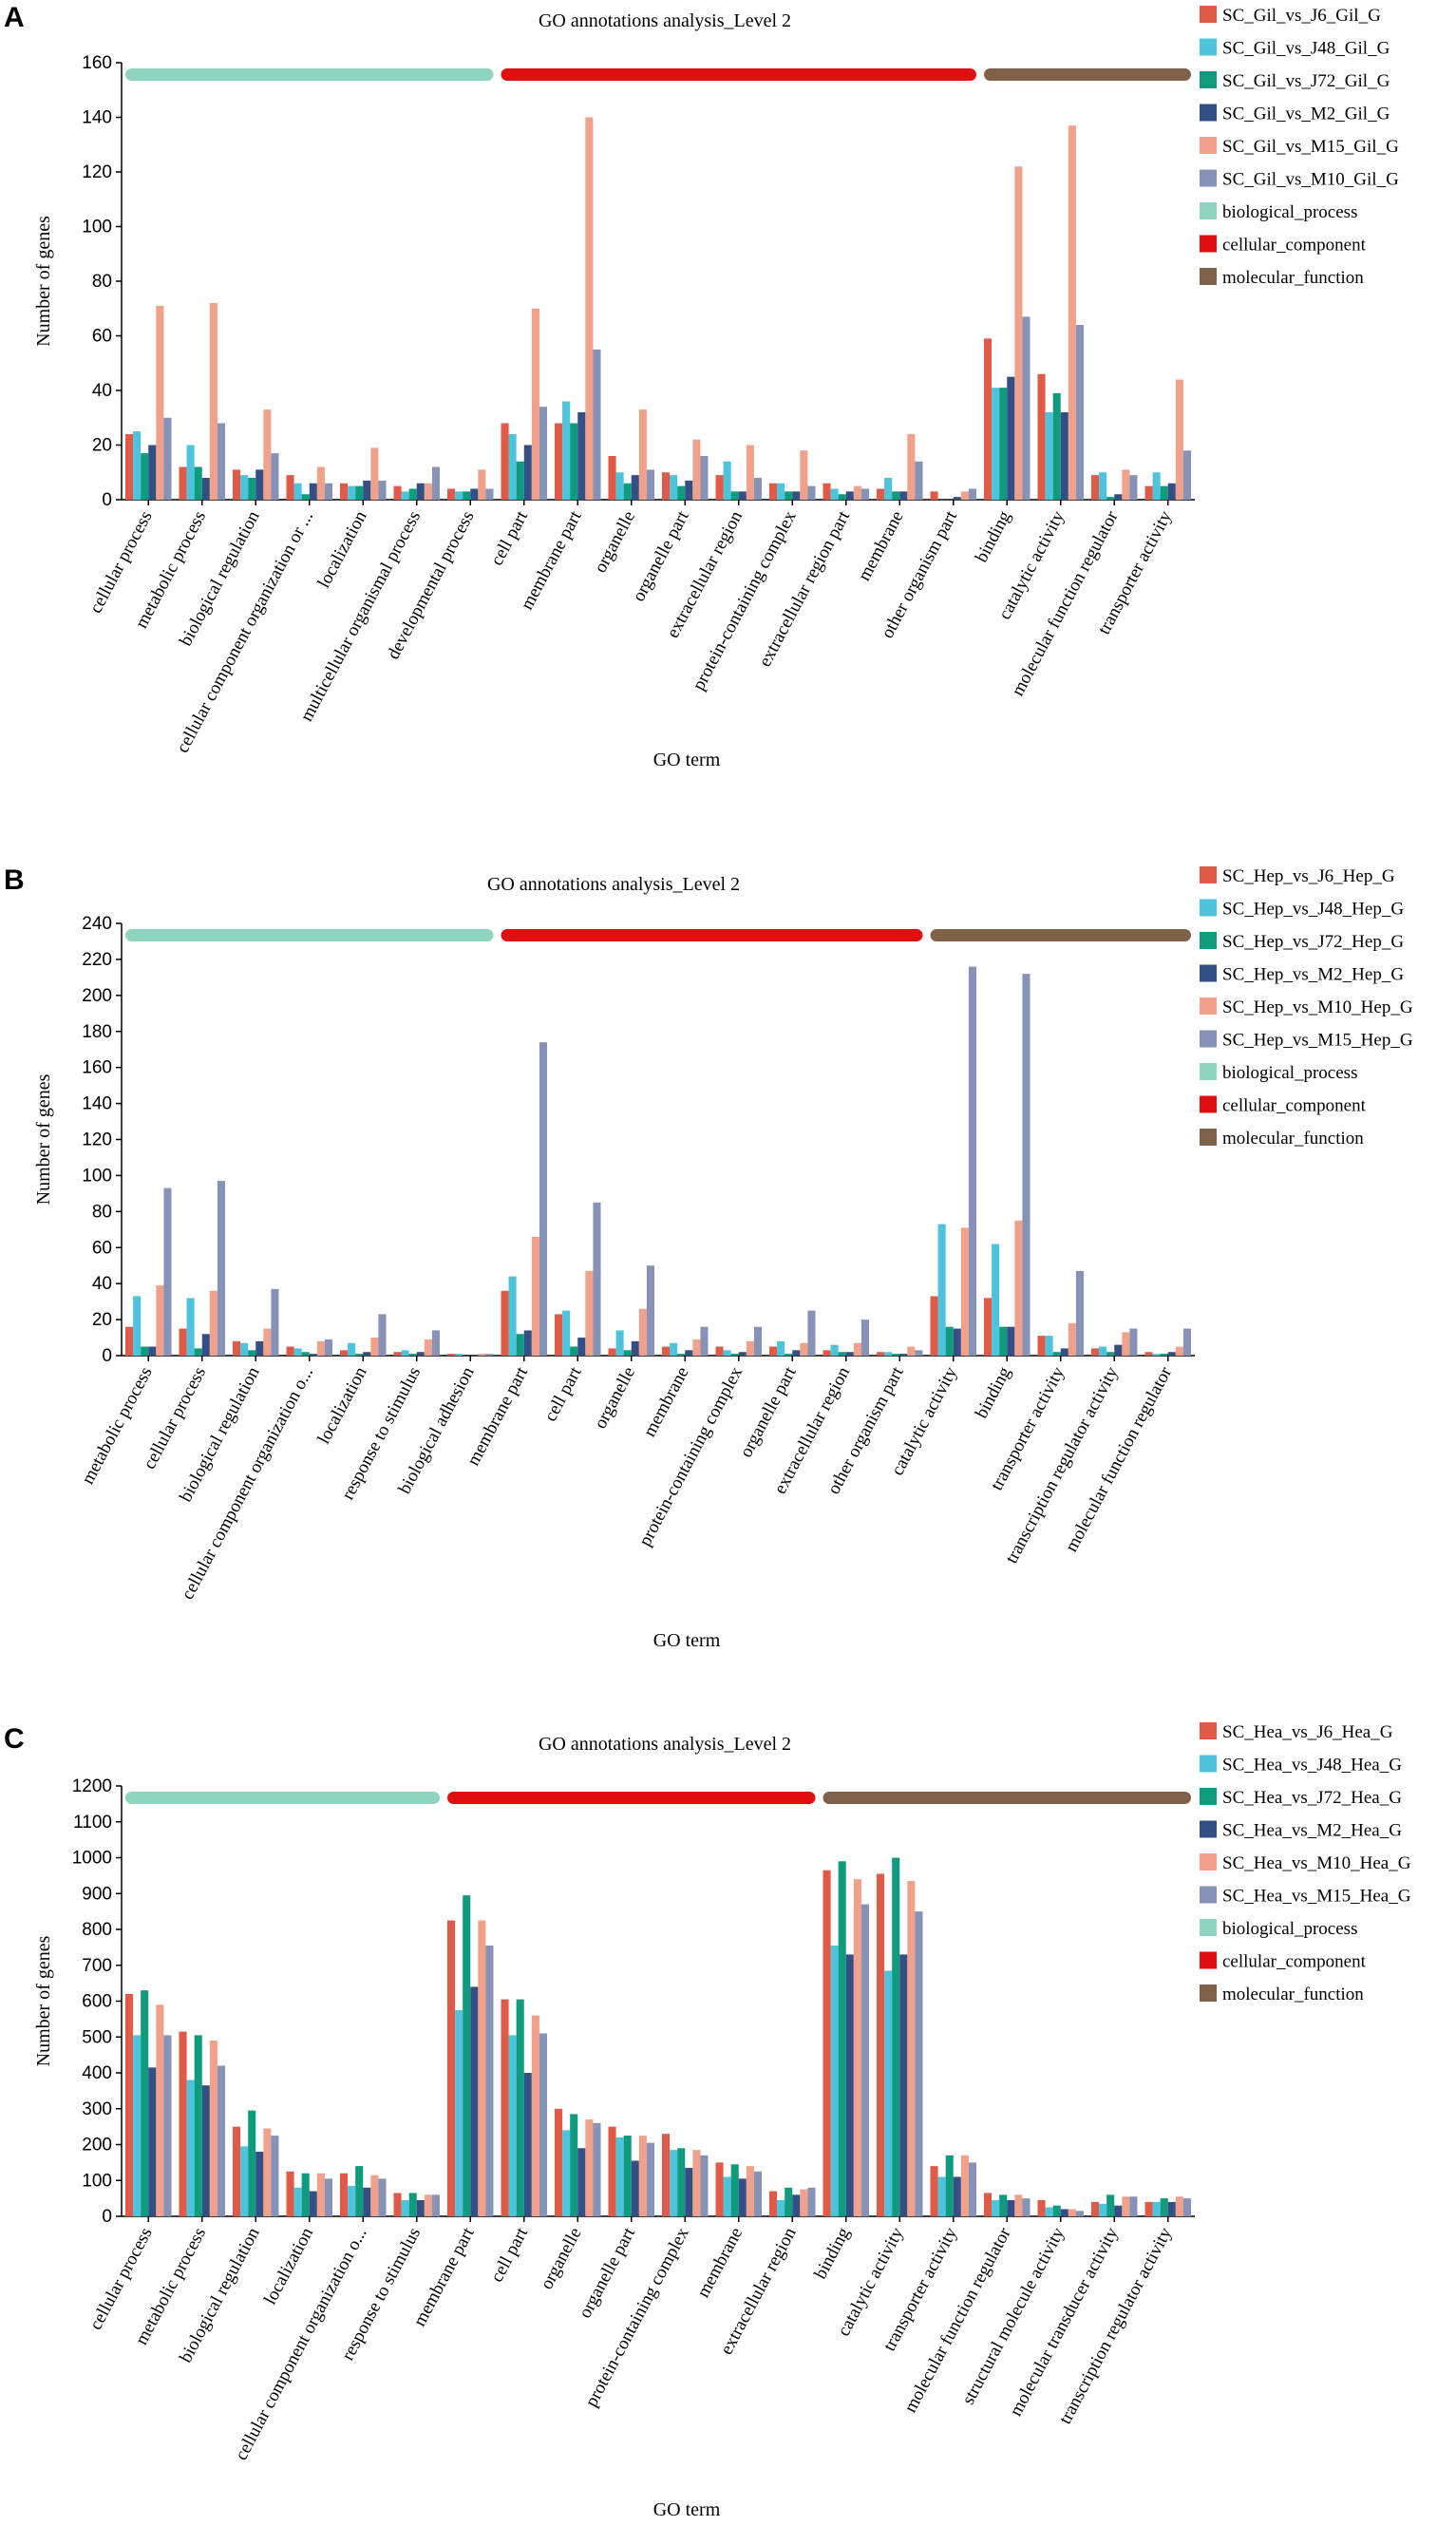 The height and width of the screenshot is (2526, 1456). Describe the element at coordinates (1308, 876) in the screenshot. I see `legend-label: SC_Hep_vs_J6_Hep_G` at that location.